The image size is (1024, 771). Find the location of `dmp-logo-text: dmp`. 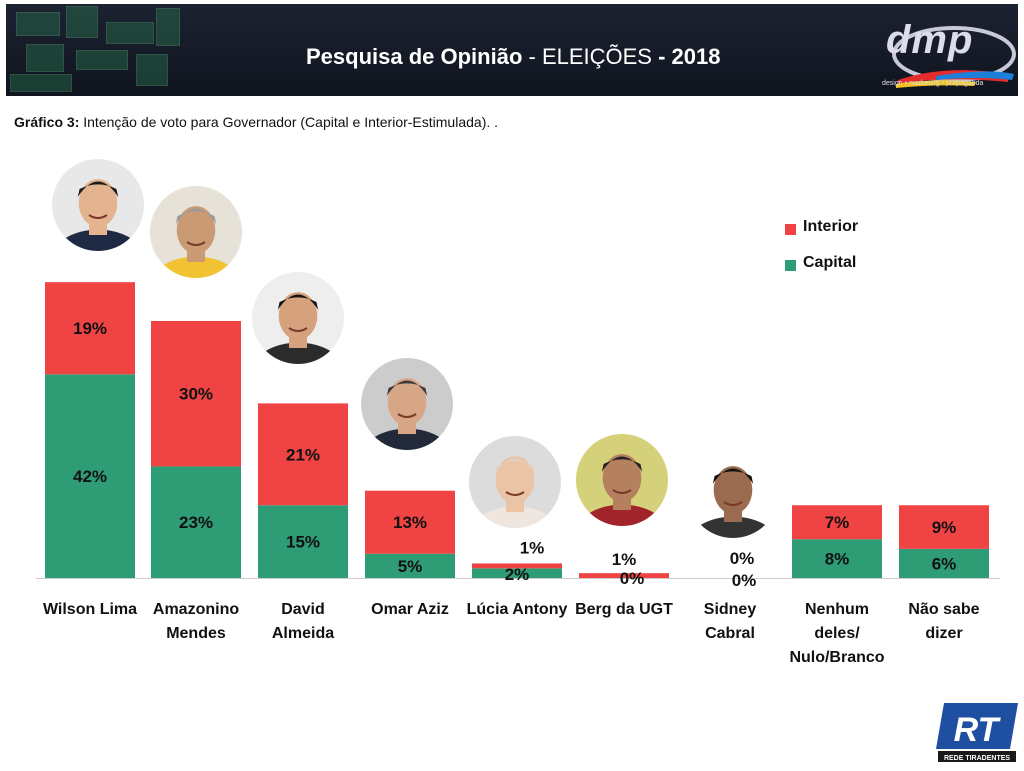

dmp-logo-text: dmp is located at coordinates (930, 40).